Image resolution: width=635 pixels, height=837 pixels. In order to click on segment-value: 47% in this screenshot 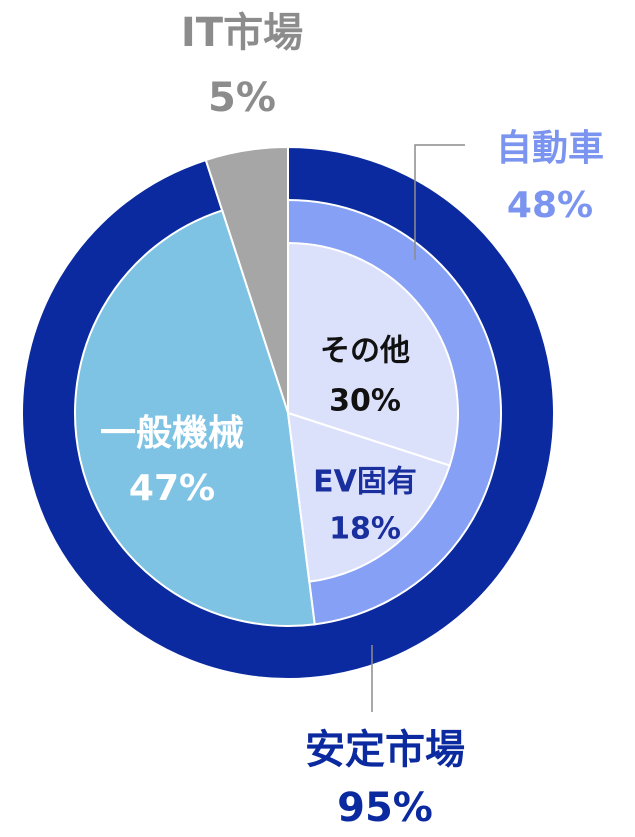, I will do `click(172, 488)`.